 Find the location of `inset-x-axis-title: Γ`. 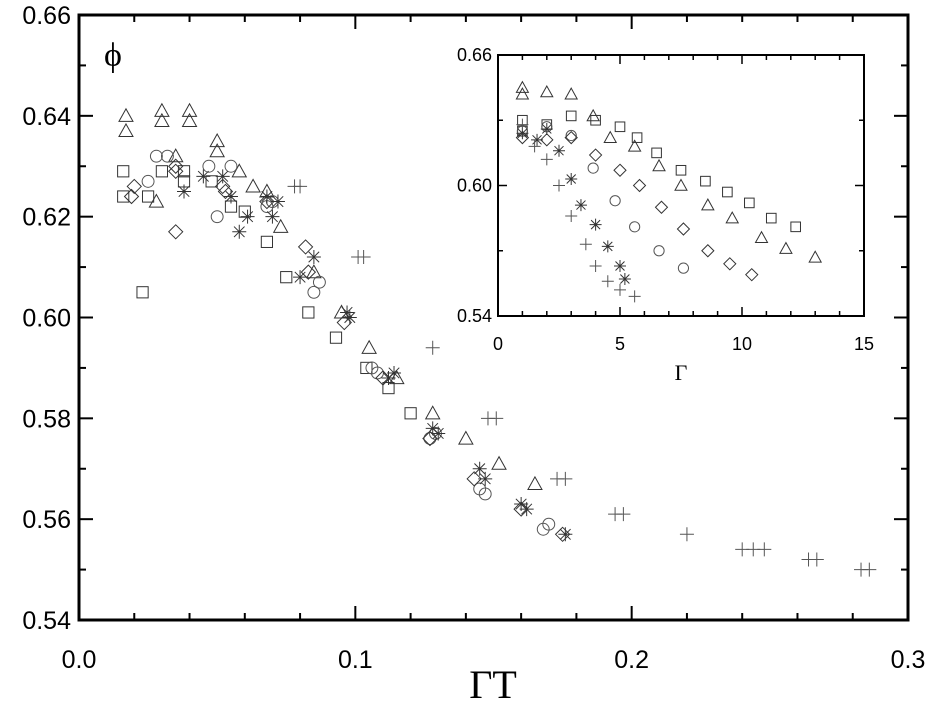

inset-x-axis-title: Γ is located at coordinates (681, 372).